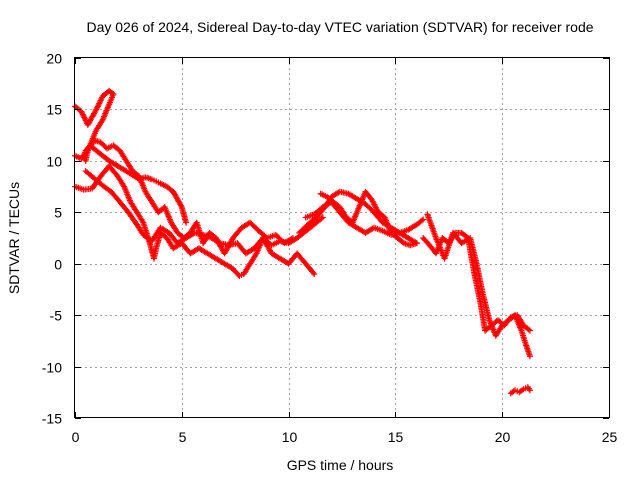 This screenshot has height=480, width=640. Describe the element at coordinates (58, 265) in the screenshot. I see `y-tick-label: 0` at that location.